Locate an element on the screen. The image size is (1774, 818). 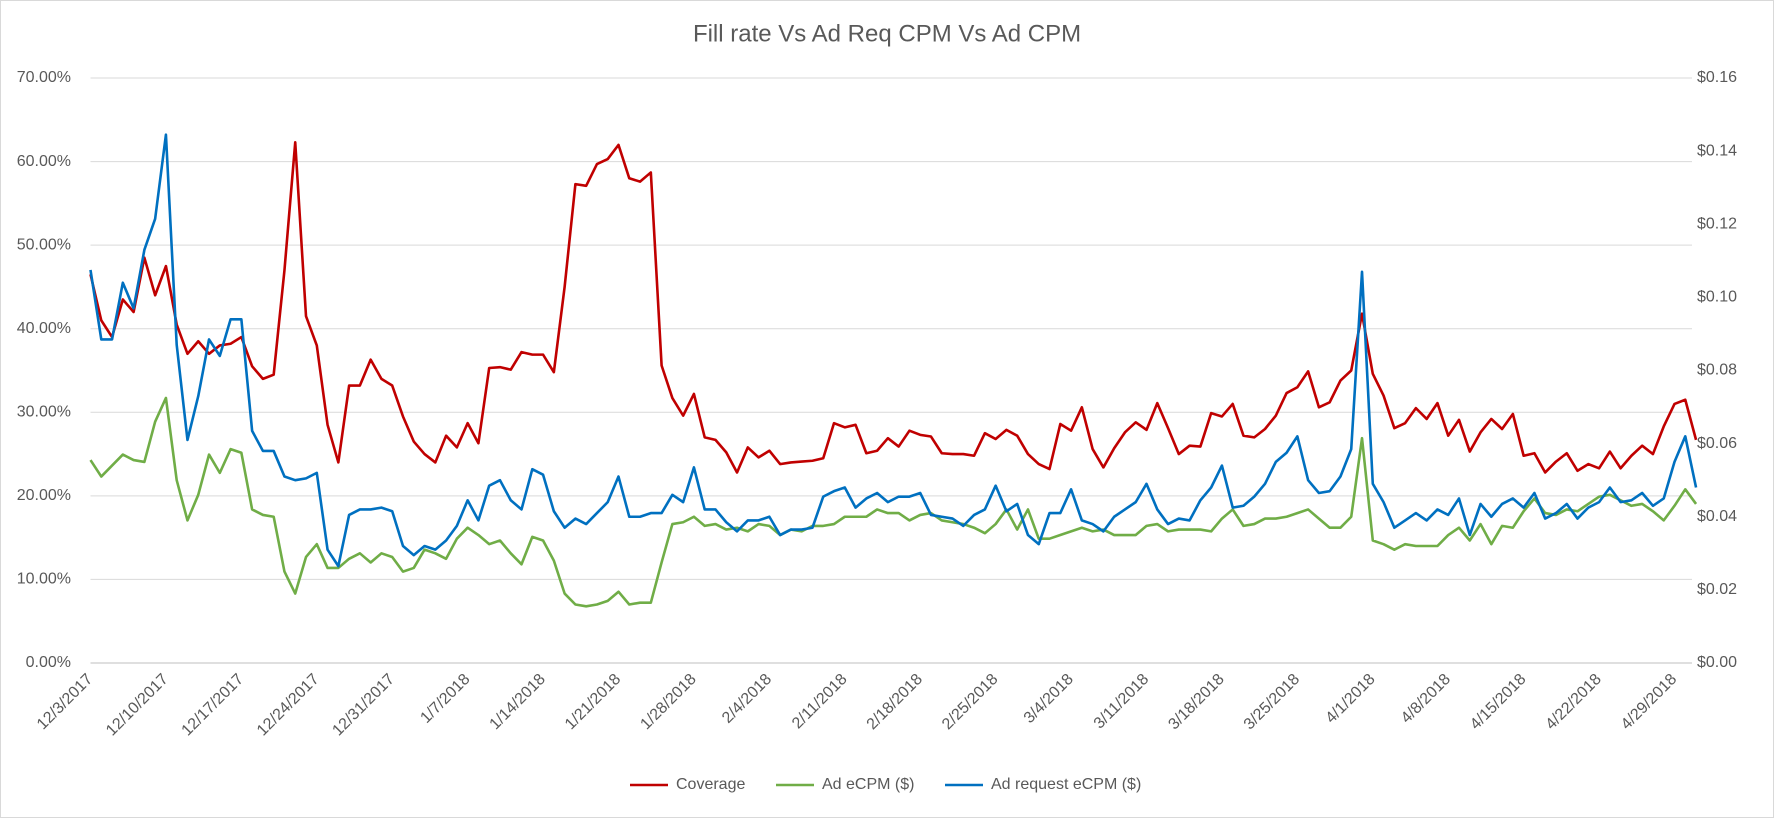
y-tick-label: 60.00% is located at coordinates (44, 161).